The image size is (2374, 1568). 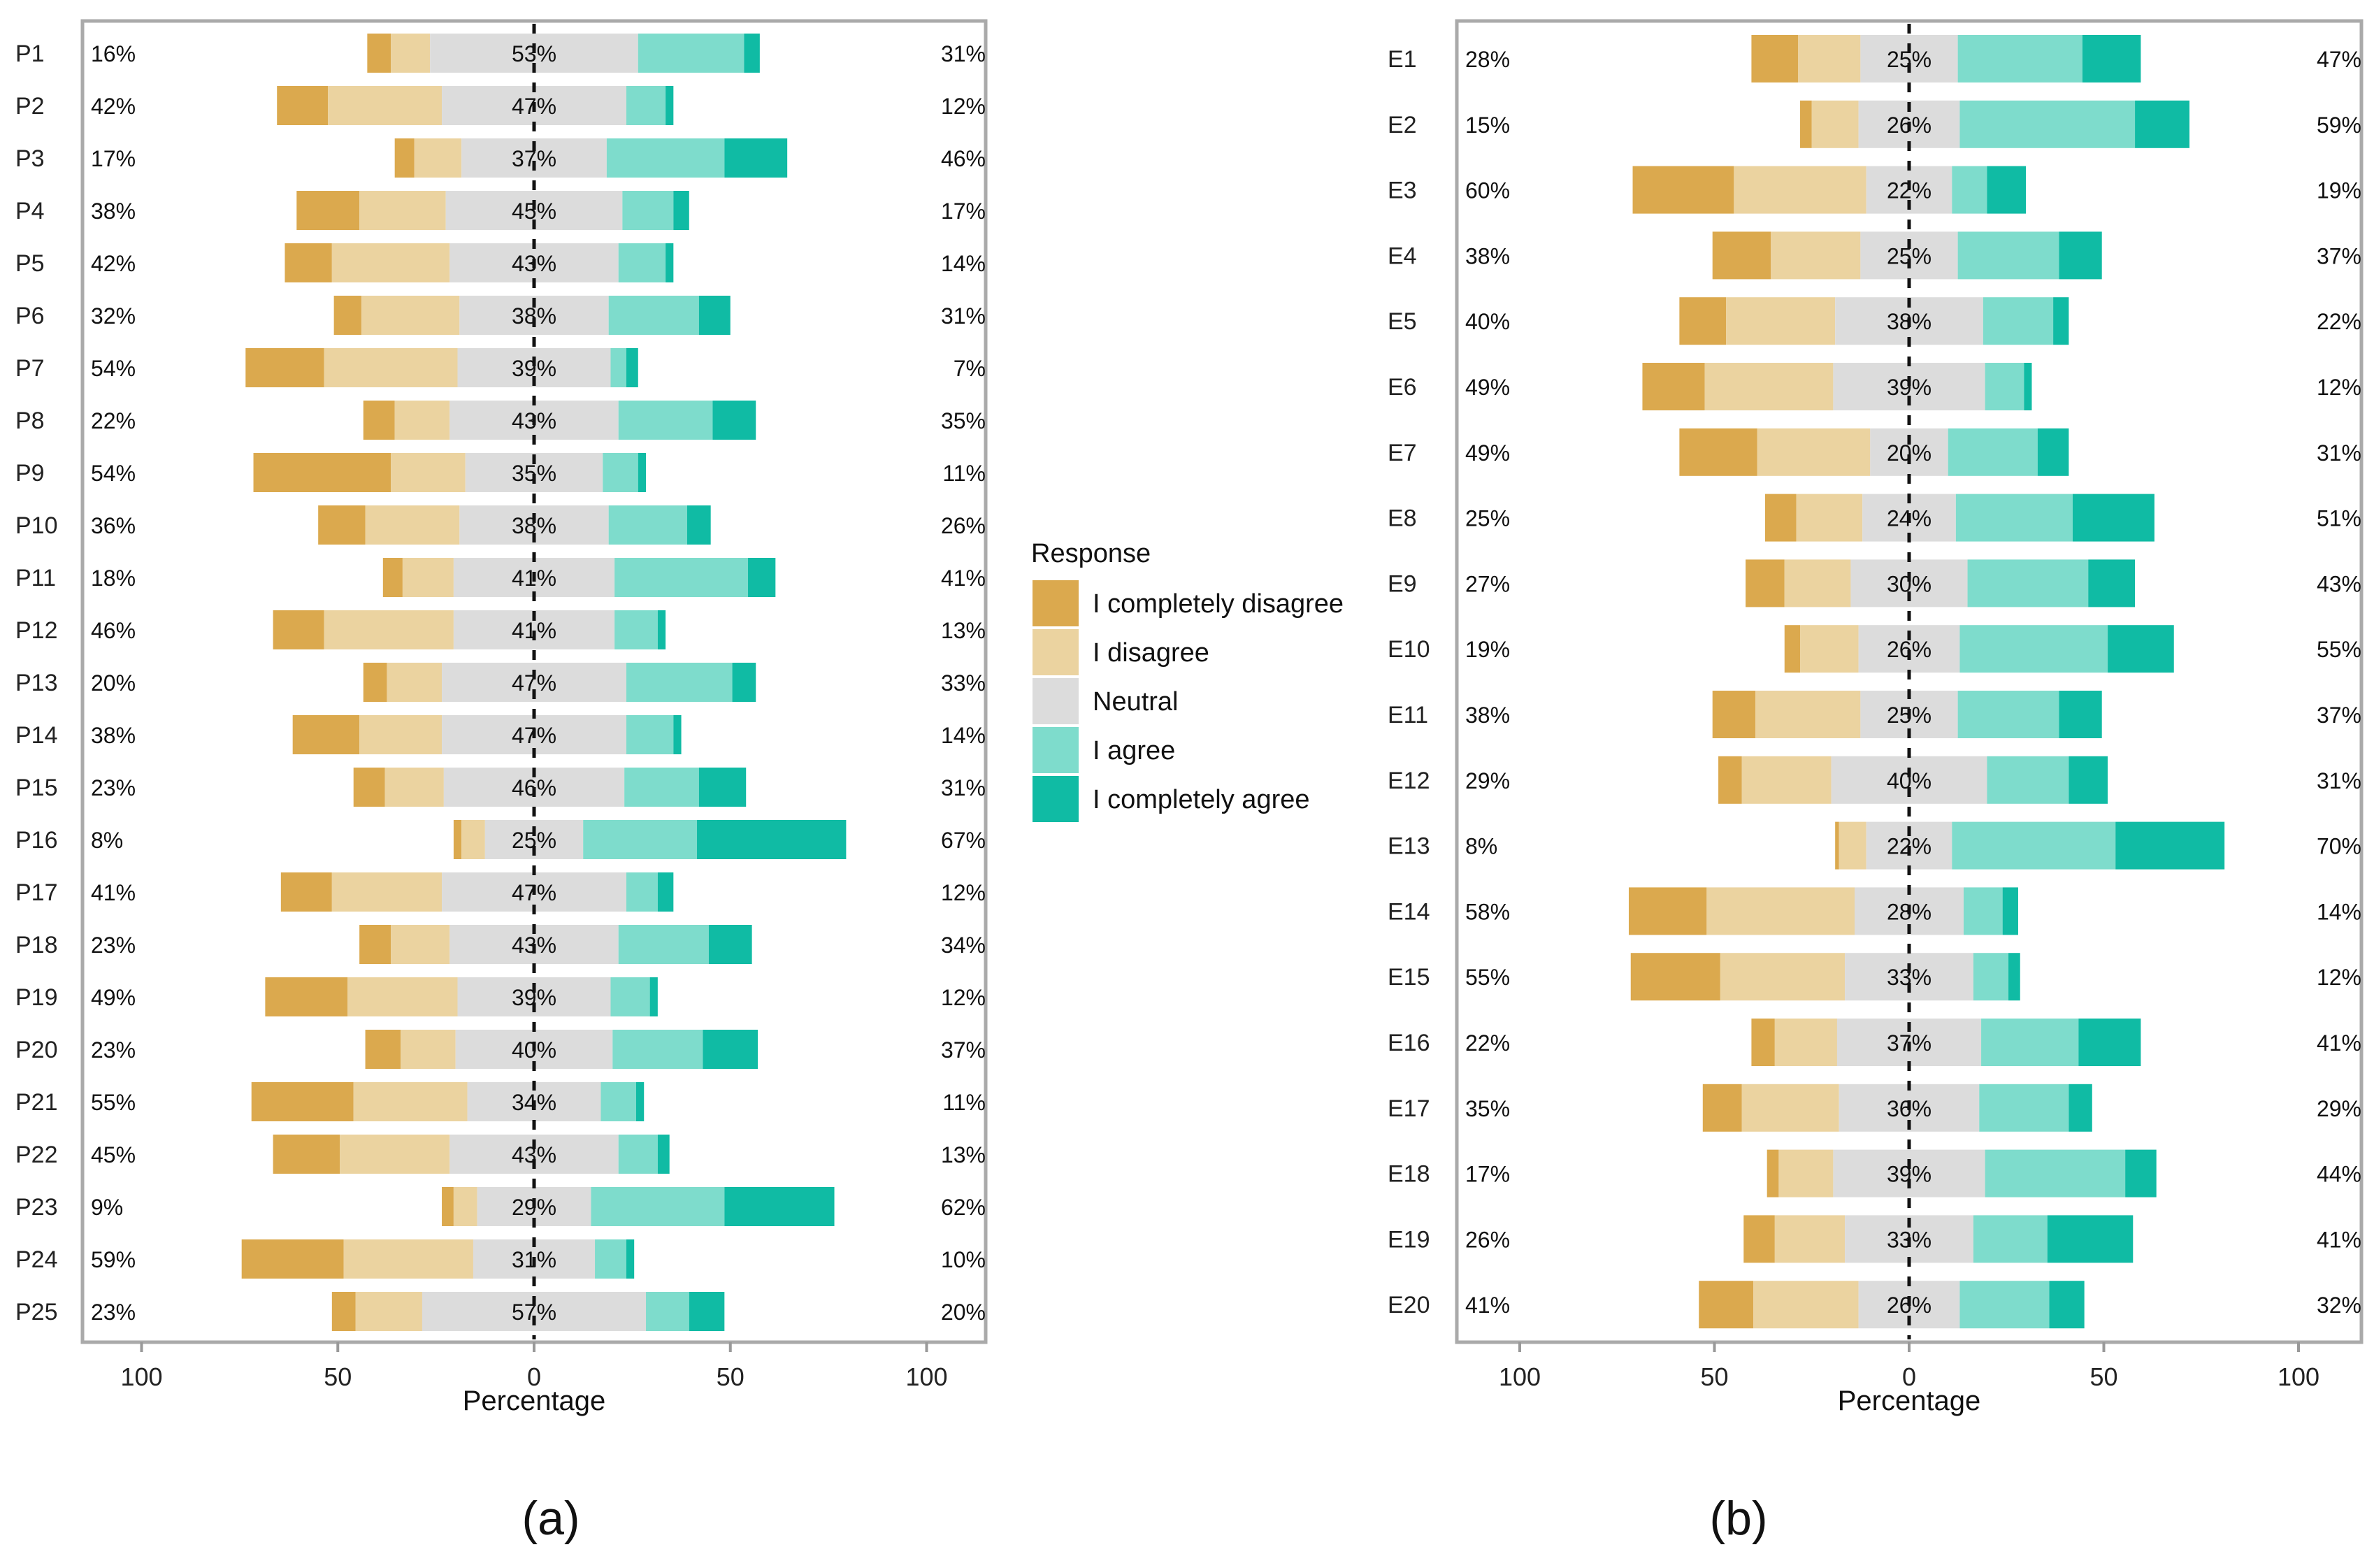 What do you see at coordinates (113, 630) in the screenshot?
I see `left-percent-label: 46%` at bounding box center [113, 630].